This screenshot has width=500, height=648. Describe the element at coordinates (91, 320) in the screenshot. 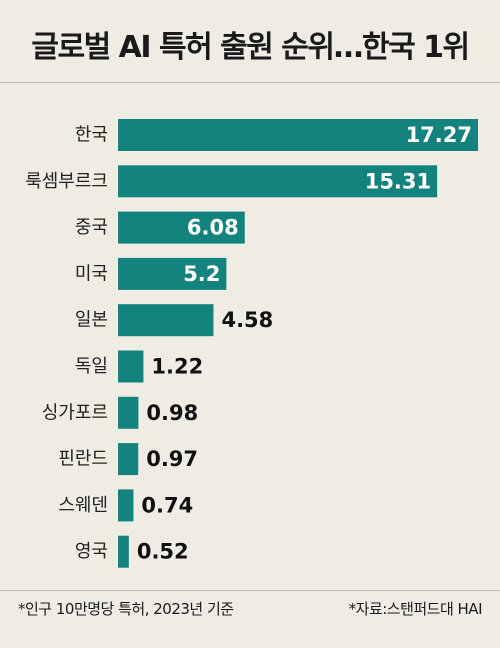

I see `category-label: 일본` at that location.